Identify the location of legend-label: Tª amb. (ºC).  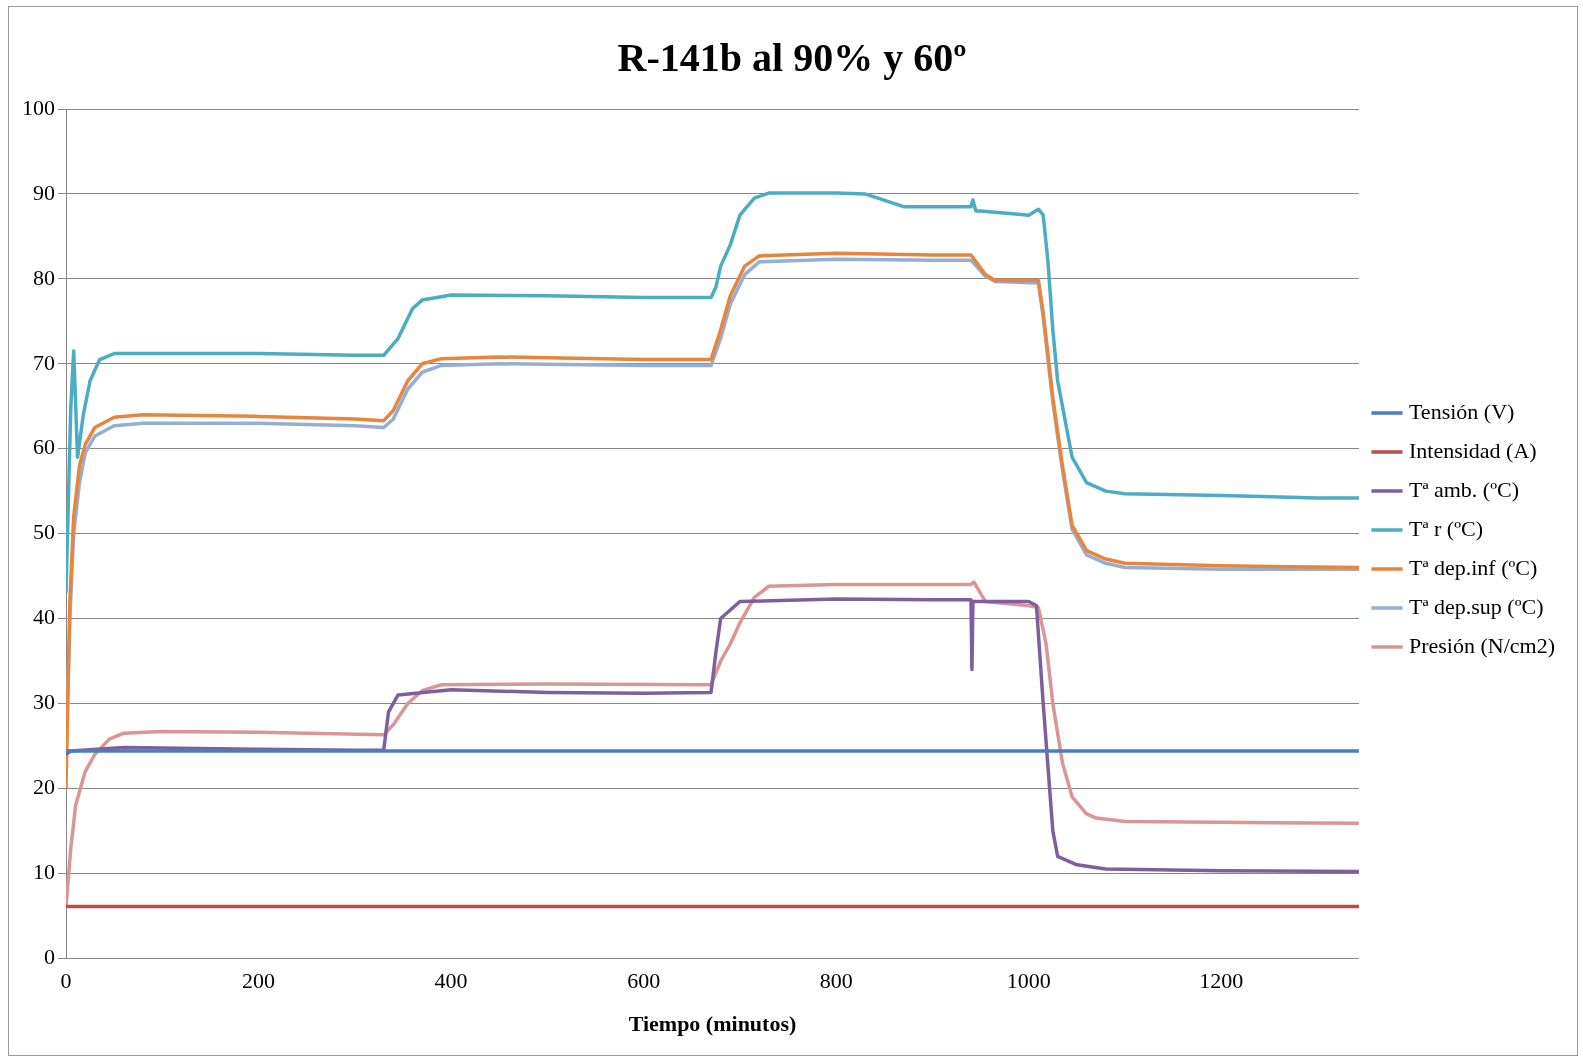
(1464, 489).